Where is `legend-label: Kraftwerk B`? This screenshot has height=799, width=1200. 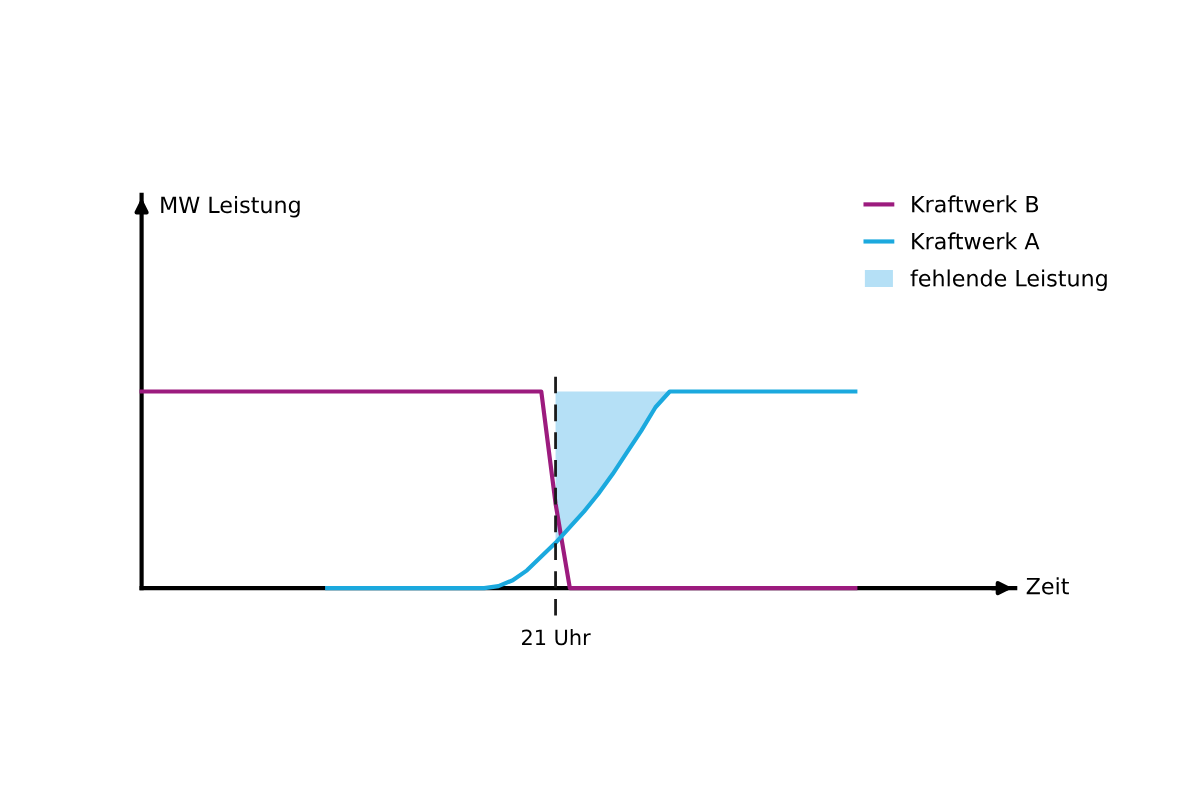 legend-label: Kraftwerk B is located at coordinates (975, 204).